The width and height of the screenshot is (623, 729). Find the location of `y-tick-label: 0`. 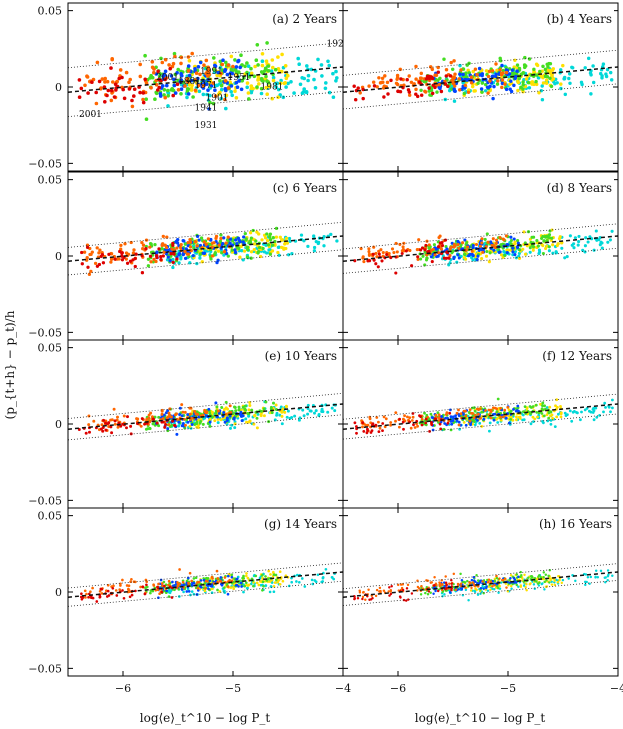

y-tick-label: 0 is located at coordinates (58, 424).